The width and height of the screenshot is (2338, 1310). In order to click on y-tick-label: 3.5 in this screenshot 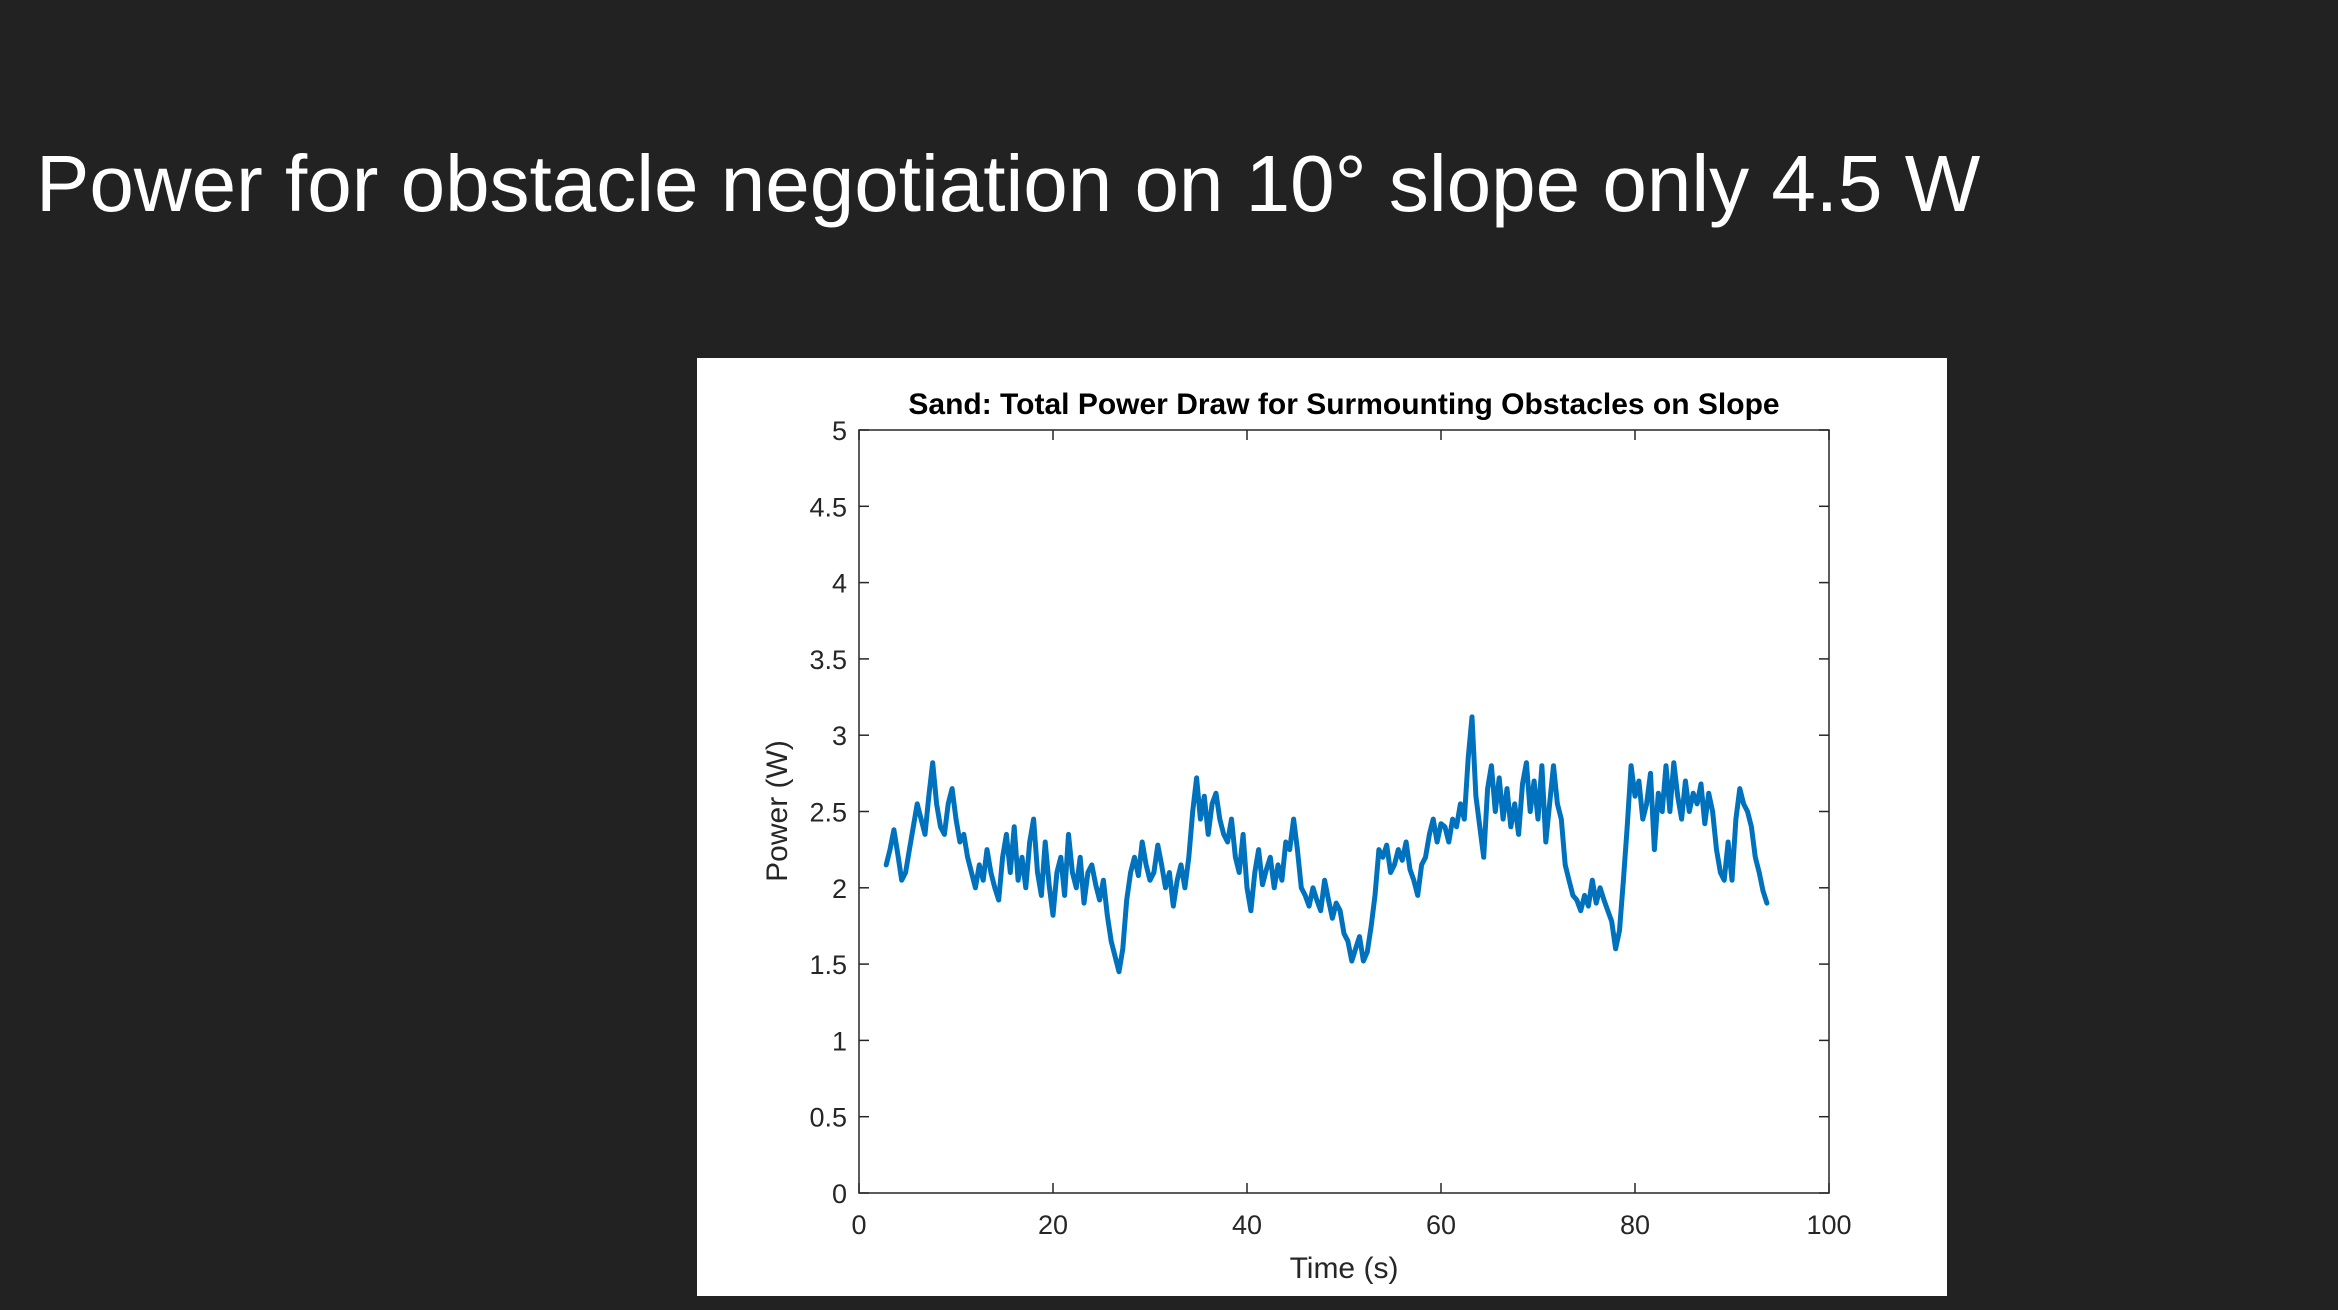, I will do `click(828, 660)`.